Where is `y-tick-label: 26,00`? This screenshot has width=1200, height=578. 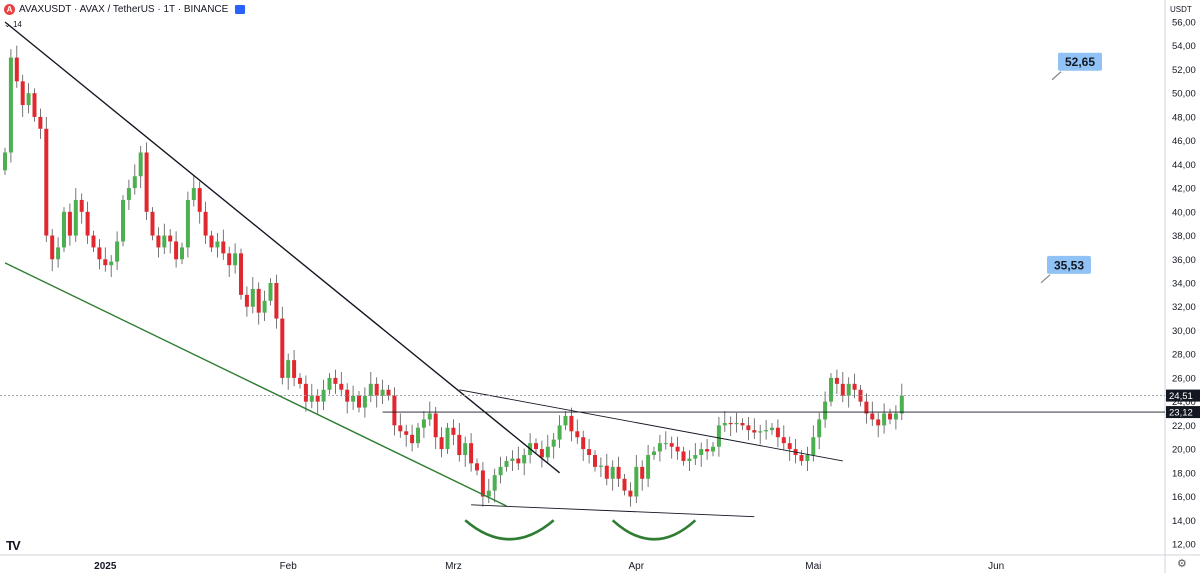 y-tick-label: 26,00 is located at coordinates (1184, 378).